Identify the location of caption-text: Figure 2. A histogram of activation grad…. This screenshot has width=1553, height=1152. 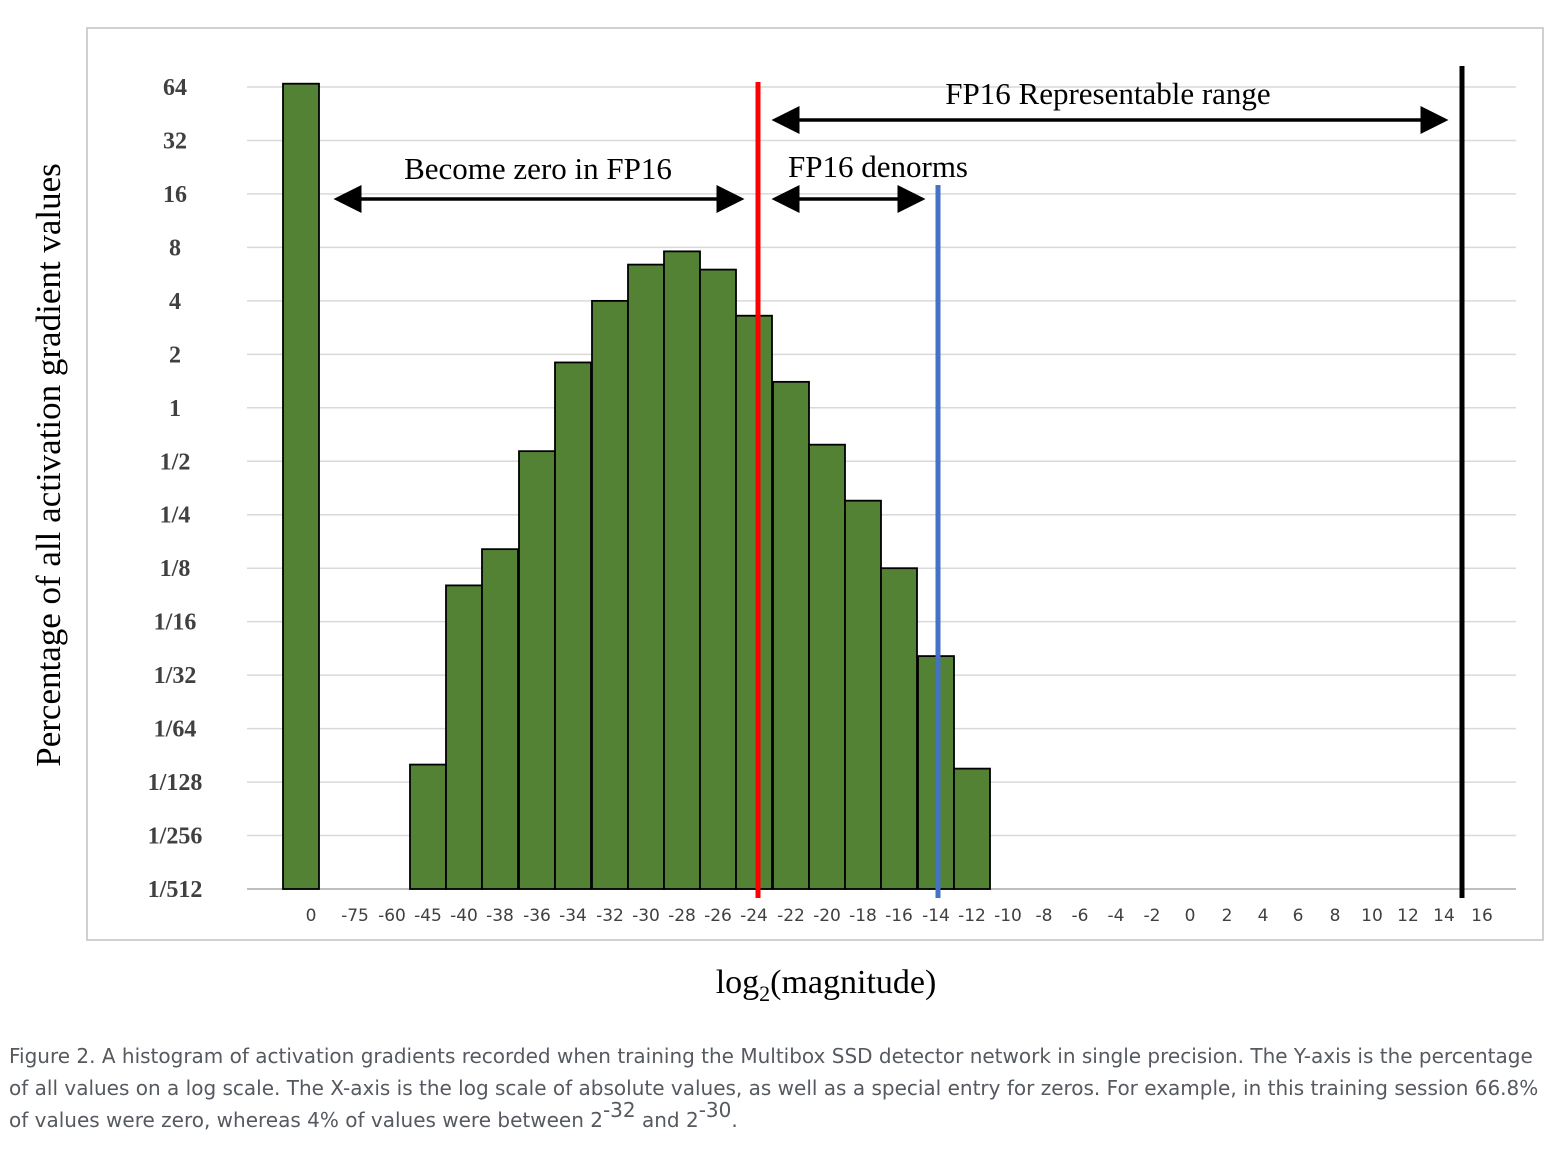
(774, 1088).